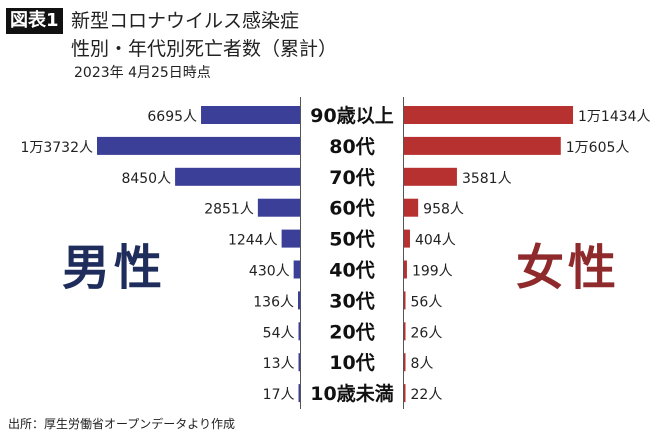 This screenshot has width=670, height=444. What do you see at coordinates (351, 393) in the screenshot?
I see `category-label: 10歳未満` at bounding box center [351, 393].